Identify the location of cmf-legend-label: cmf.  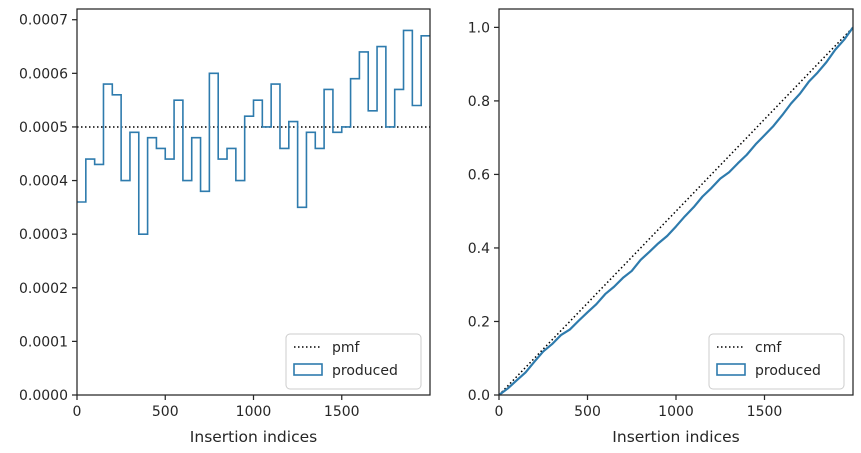
(768, 348).